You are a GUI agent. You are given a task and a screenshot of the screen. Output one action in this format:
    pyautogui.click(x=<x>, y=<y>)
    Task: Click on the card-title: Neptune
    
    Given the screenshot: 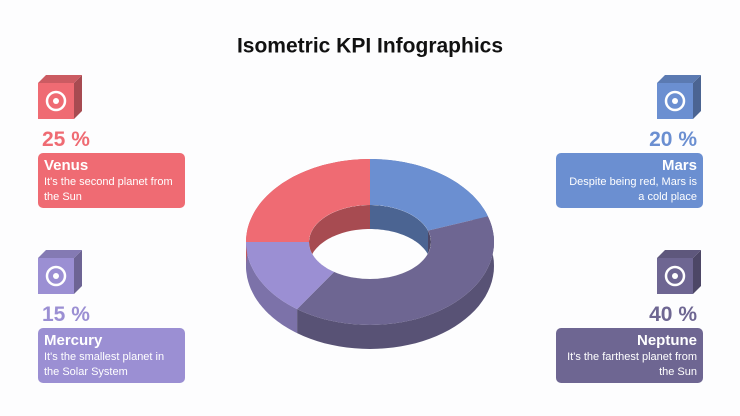 What is the action you would take?
    pyautogui.click(x=667, y=340)
    